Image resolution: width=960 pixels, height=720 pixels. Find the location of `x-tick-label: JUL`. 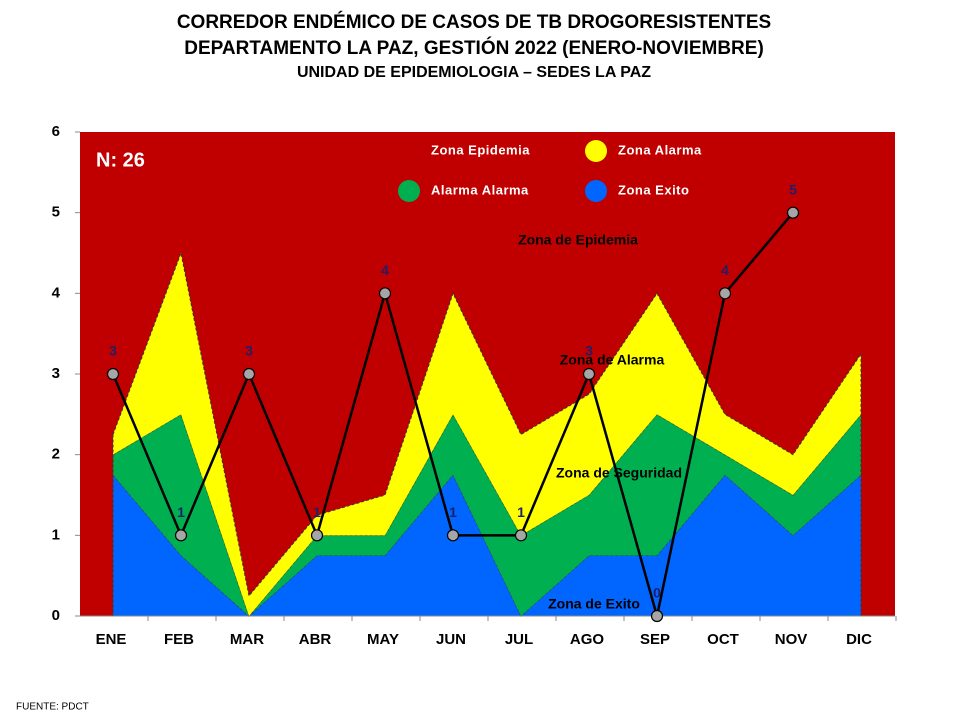

x-tick-label: JUL is located at coordinates (519, 639).